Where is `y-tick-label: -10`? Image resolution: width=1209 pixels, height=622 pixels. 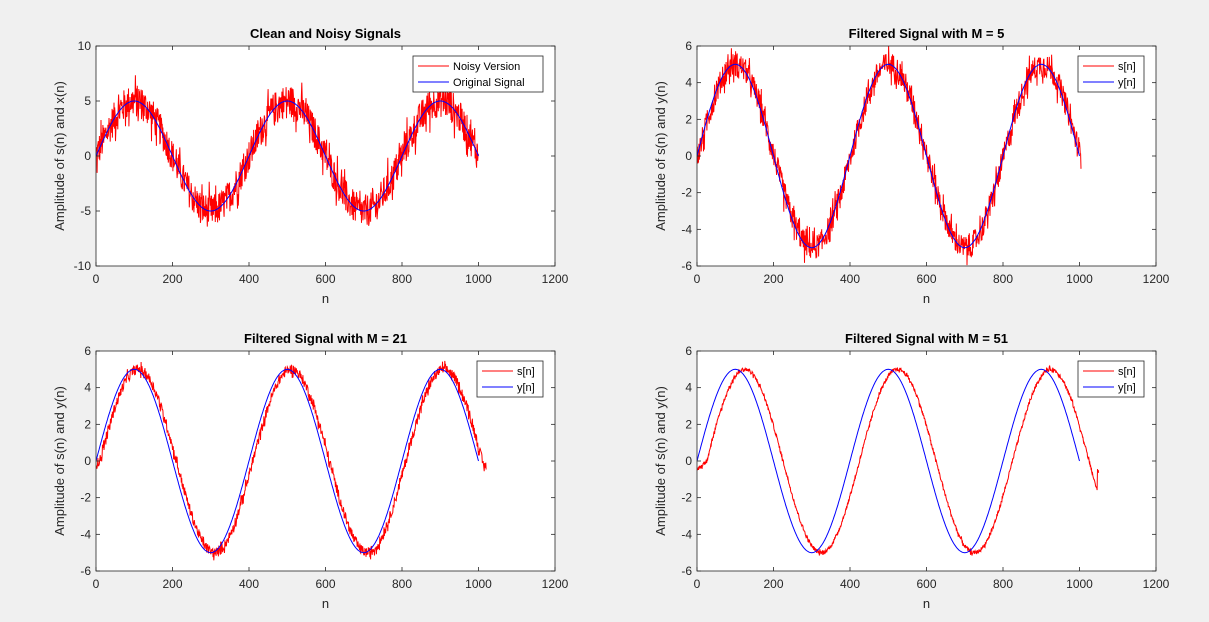
y-tick-label: -10 is located at coordinates (83, 266).